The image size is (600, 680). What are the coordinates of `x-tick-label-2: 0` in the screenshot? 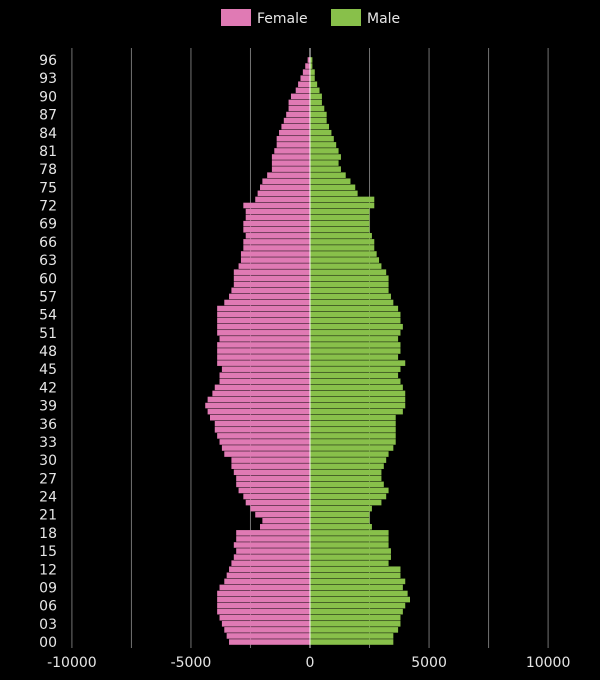 It's located at (310, 663).